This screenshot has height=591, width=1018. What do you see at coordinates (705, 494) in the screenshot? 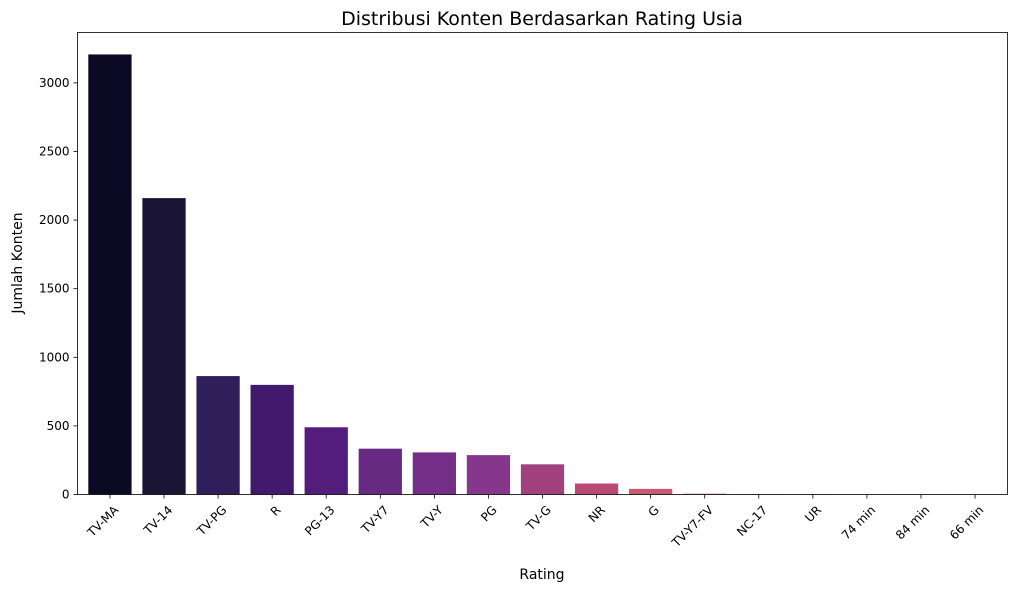
I see `bar-tv-y7-fv` at bounding box center [705, 494].